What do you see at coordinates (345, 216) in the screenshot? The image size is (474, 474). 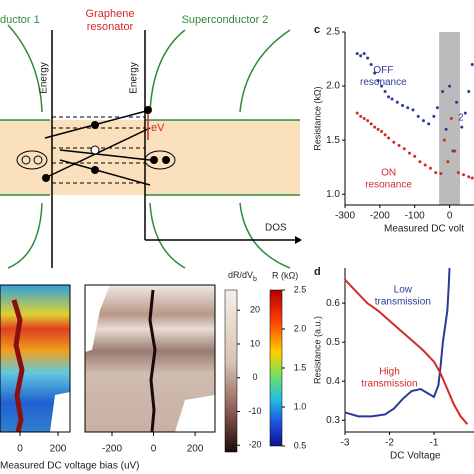 I see `x-tick-label: -300` at bounding box center [345, 216].